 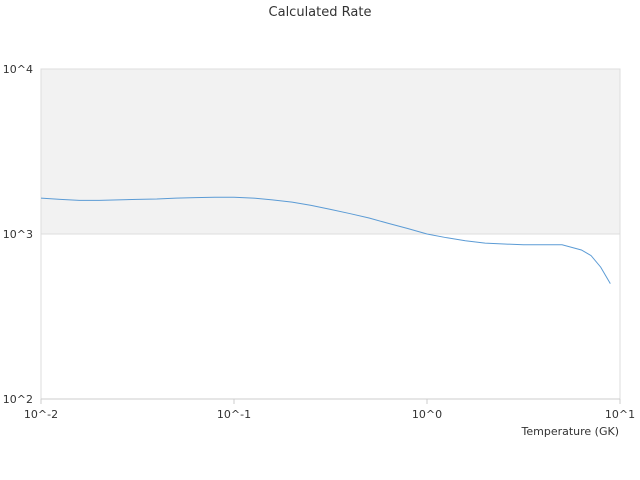 I want to click on chart-title: Calculated Rate, so click(x=320, y=12).